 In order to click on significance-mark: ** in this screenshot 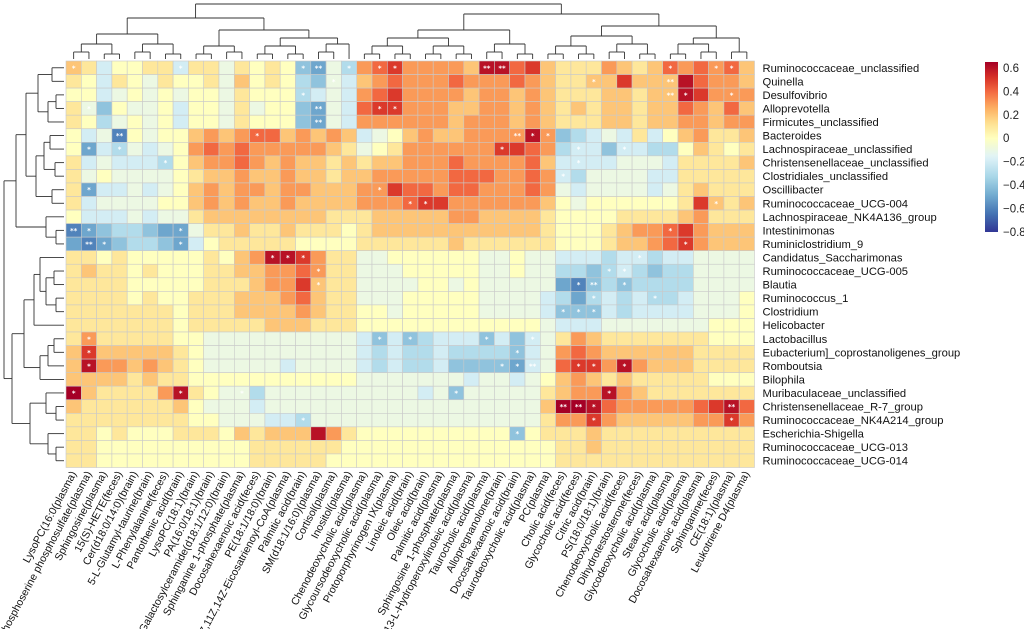, I will do `click(89, 244)`.